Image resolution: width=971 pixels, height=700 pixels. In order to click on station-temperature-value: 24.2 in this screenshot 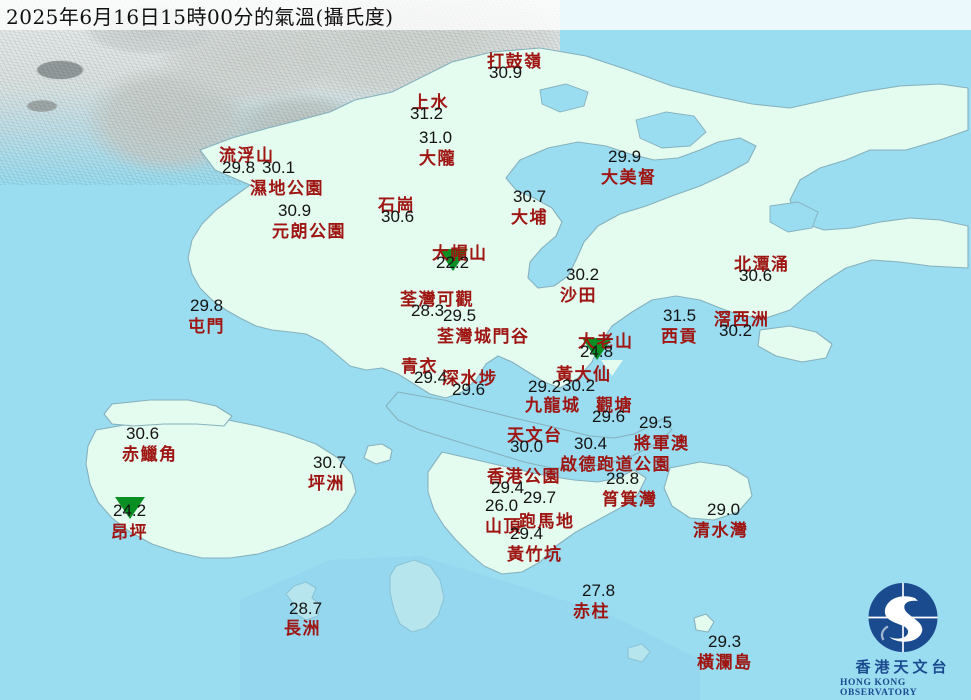, I will do `click(130, 510)`.